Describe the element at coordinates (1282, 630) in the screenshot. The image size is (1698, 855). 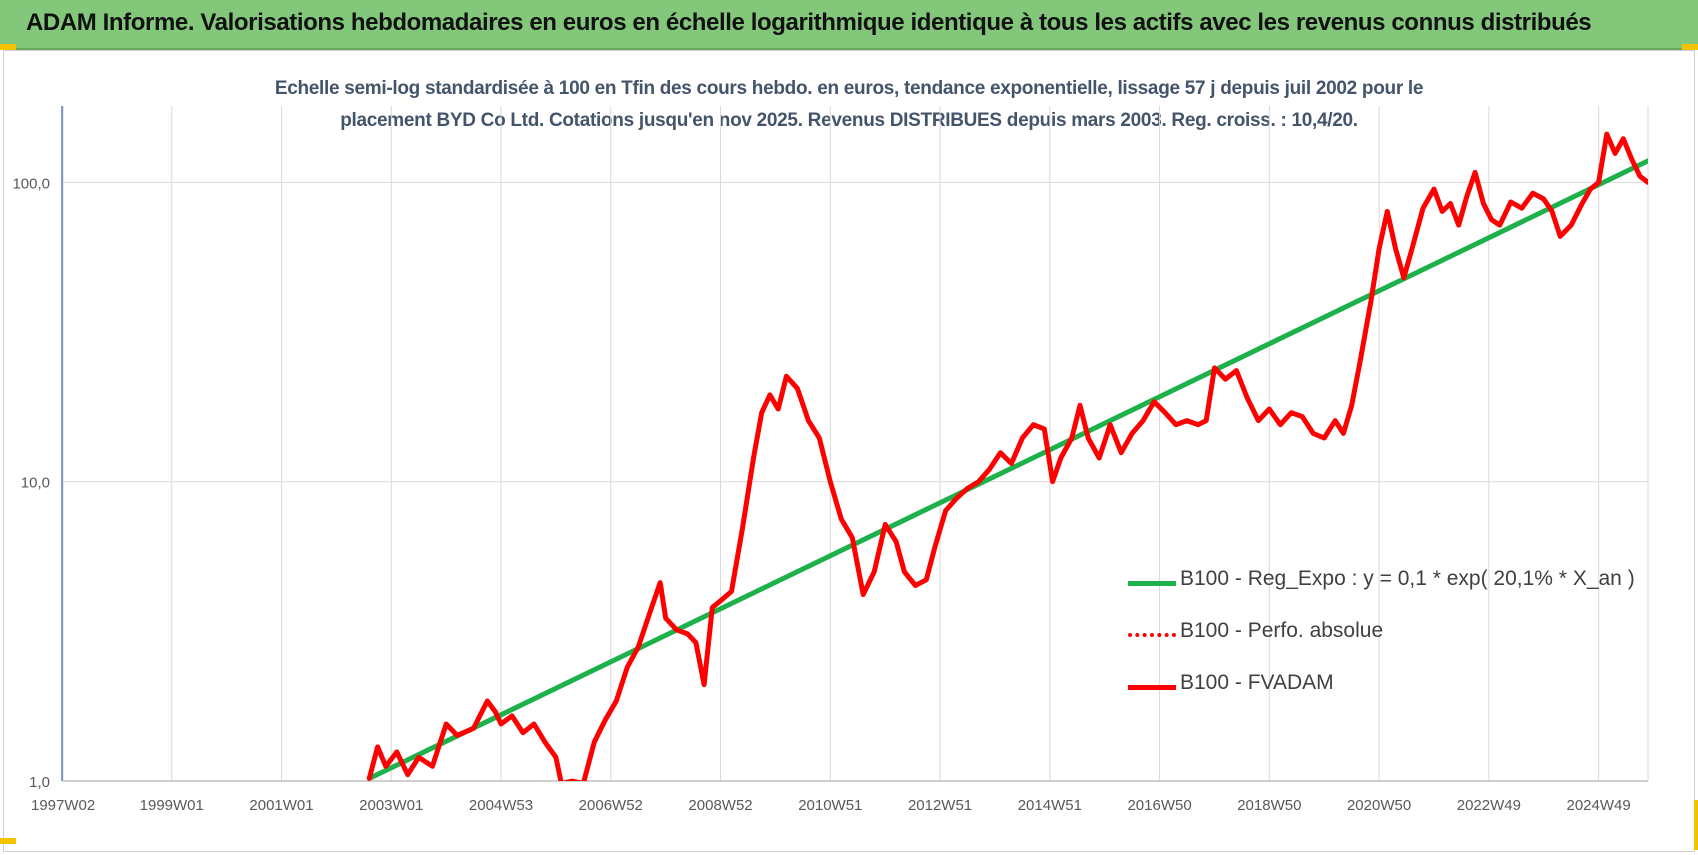
I see `legend-label-perfo-absolue: B100 - Perfo. absolue` at that location.